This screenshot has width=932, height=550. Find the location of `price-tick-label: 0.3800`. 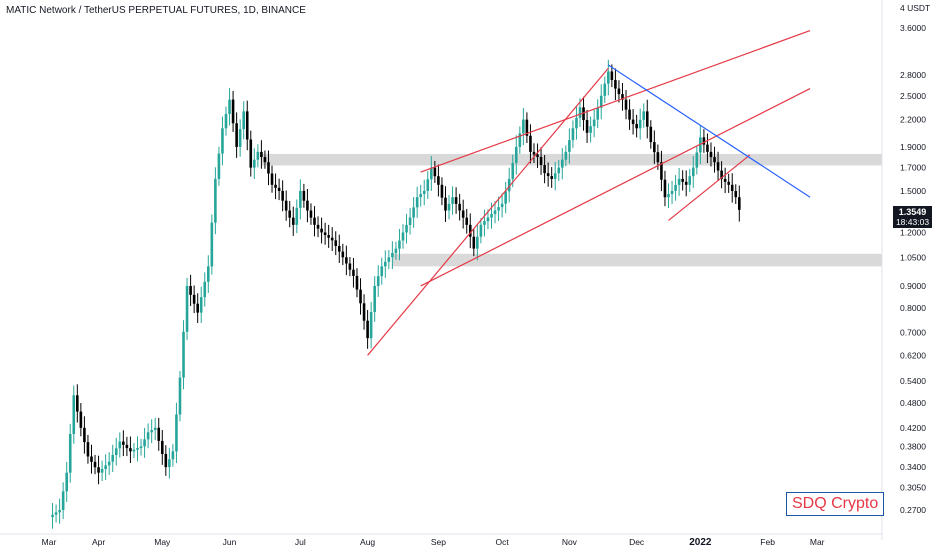

price-tick-label: 0.3800 is located at coordinates (913, 446).